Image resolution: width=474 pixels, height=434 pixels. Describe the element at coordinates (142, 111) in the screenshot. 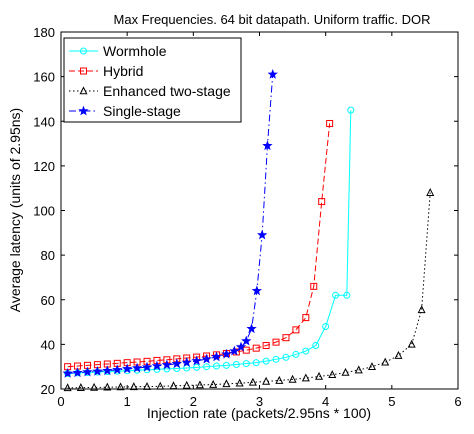

I see `legend-label: Single-stage` at that location.